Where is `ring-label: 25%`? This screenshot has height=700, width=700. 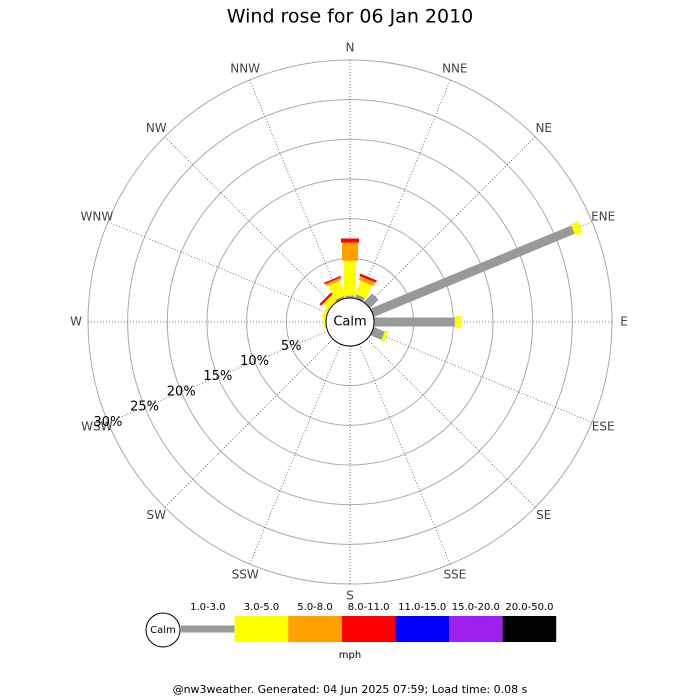
ring-label: 25% is located at coordinates (144, 407).